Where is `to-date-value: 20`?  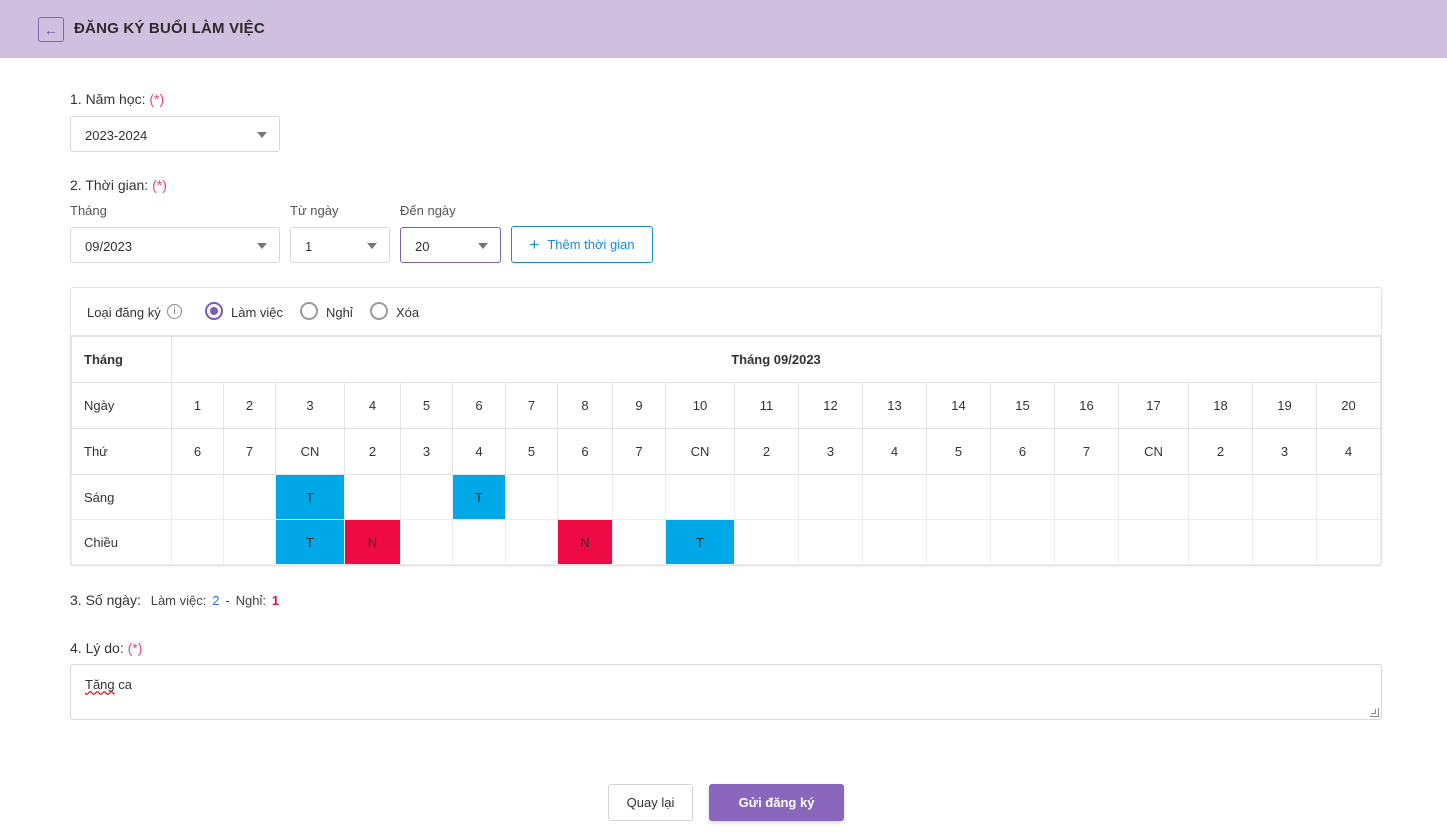
to-date-value: 20 is located at coordinates (422, 246).